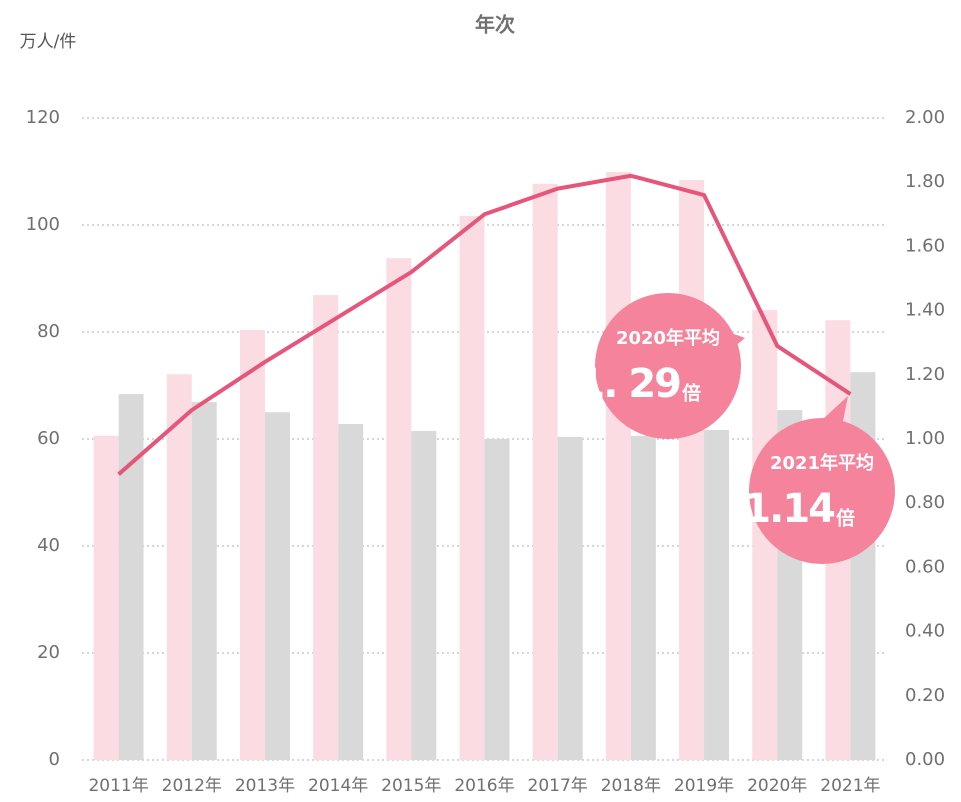 This screenshot has width=961, height=802. I want to click on y2-tick-label: 2.00, so click(925, 117).